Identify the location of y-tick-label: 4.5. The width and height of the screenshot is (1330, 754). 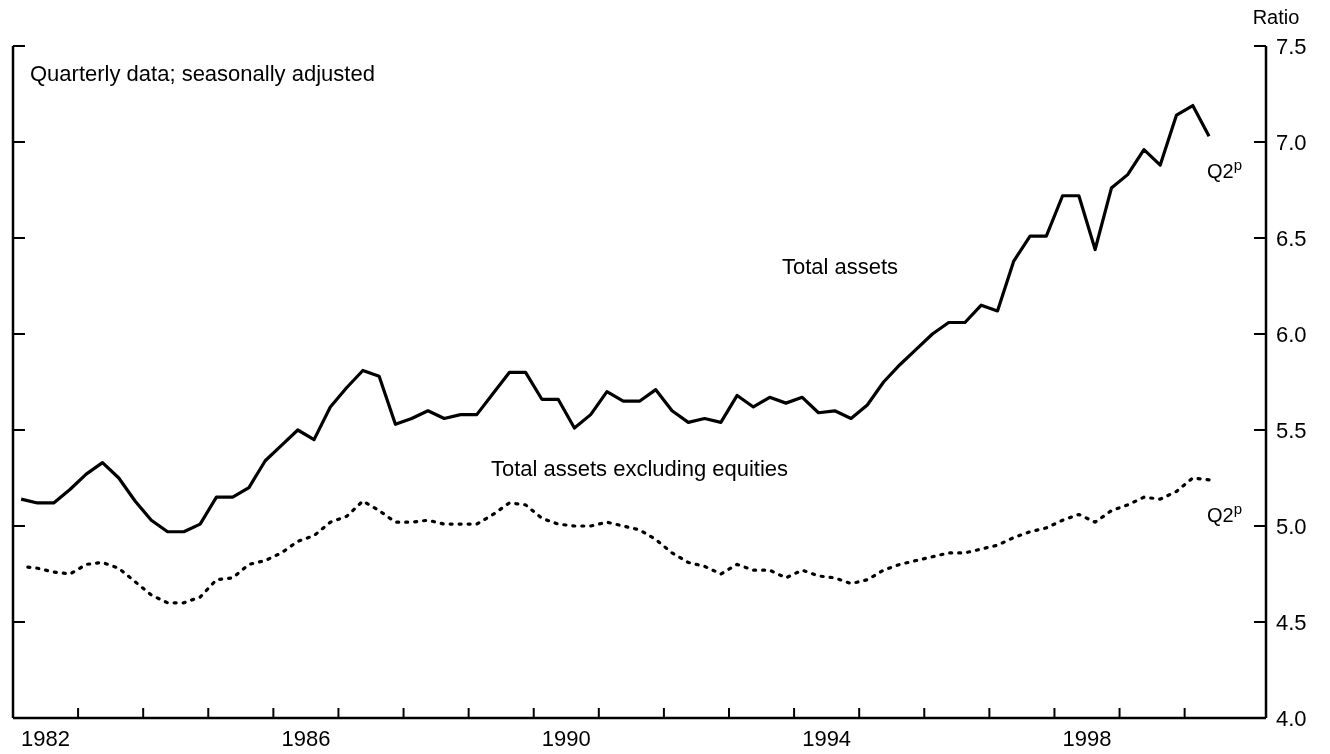
(1291, 622).